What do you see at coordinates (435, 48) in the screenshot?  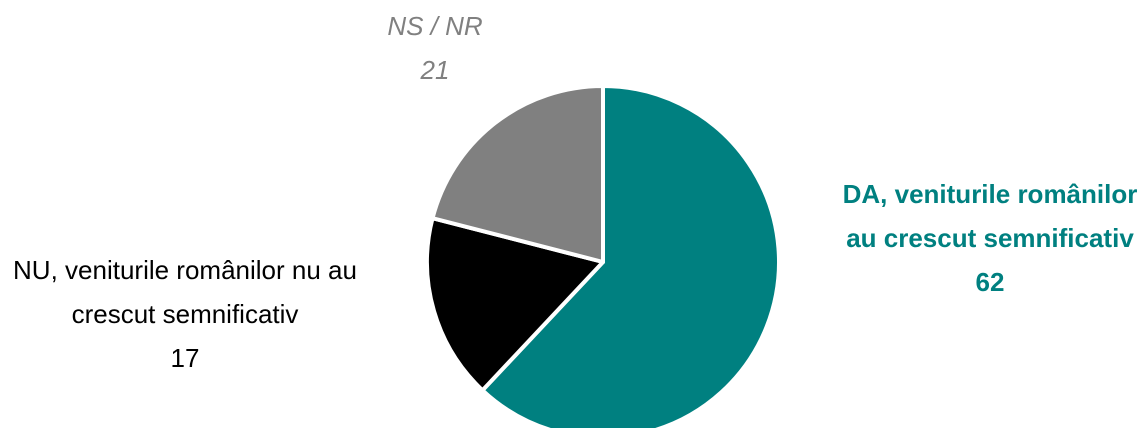 I see `slice-label: NS / NR 21` at bounding box center [435, 48].